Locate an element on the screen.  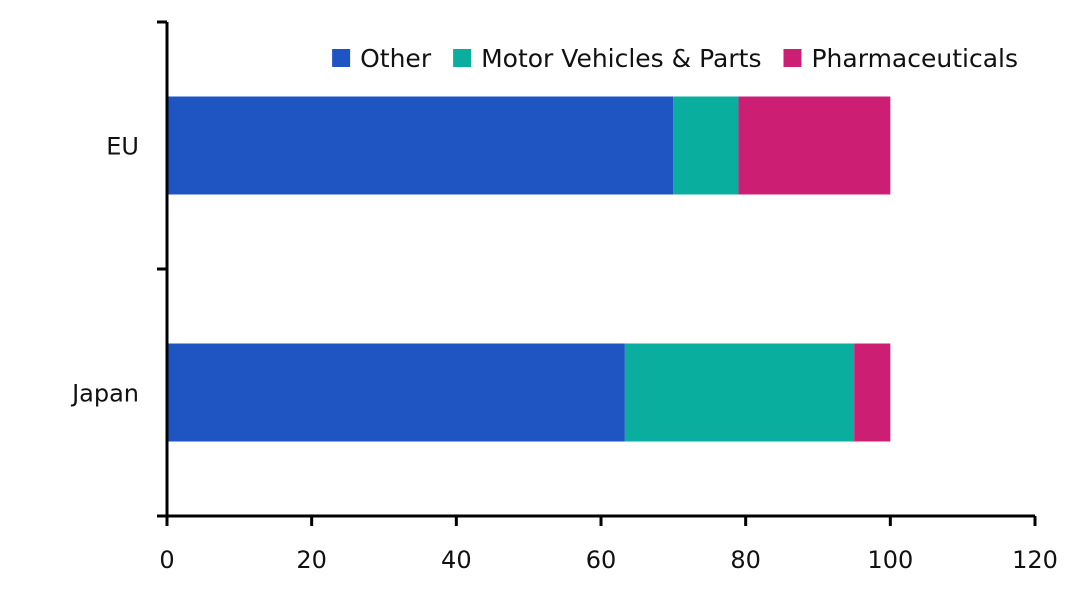
legend-label-pharmaceuticals: Pharmaceuticals is located at coordinates (914, 58).